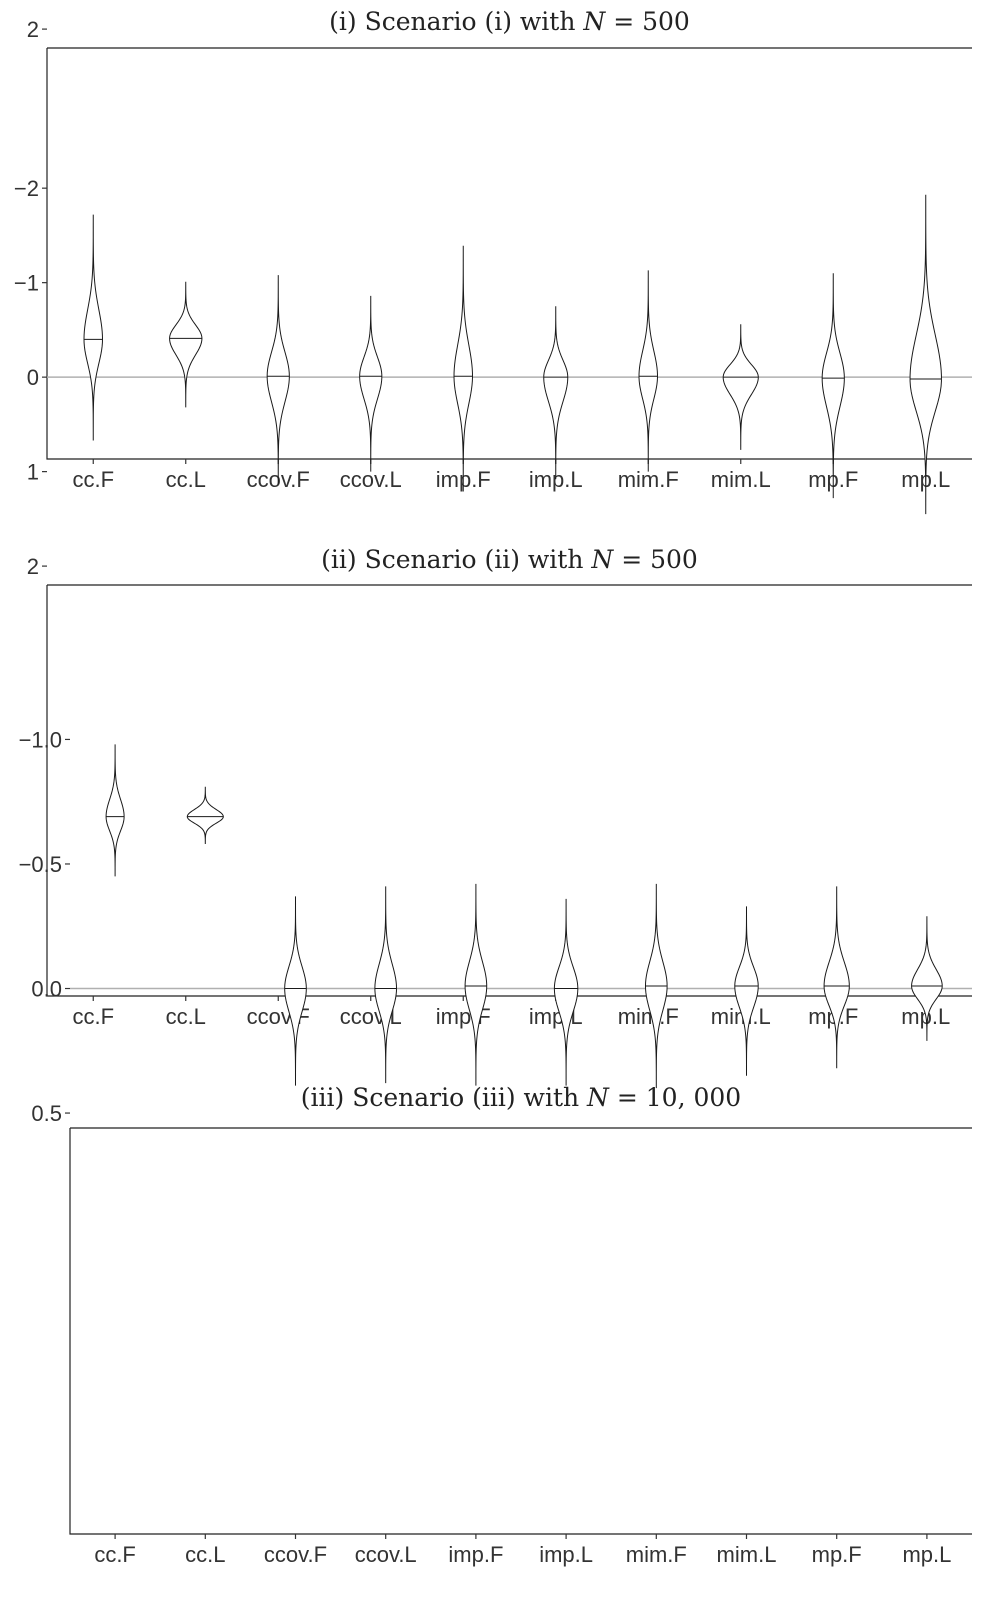  What do you see at coordinates (509, 559) in the screenshot?
I see `panel-title: (ii) Scenario (ii) with N = 500` at bounding box center [509, 559].